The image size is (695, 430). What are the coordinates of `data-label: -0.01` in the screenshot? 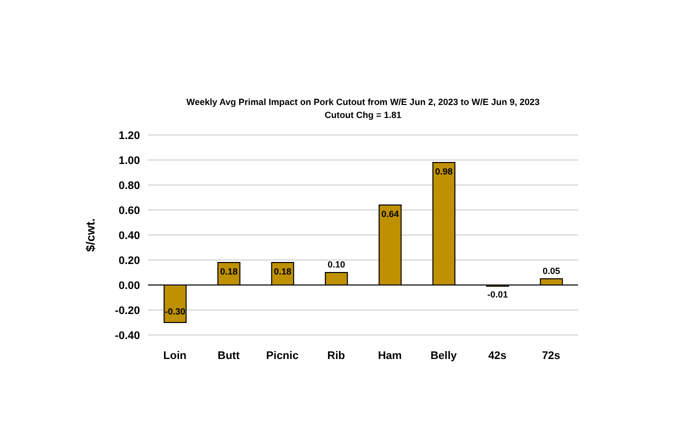 It's located at (497, 294).